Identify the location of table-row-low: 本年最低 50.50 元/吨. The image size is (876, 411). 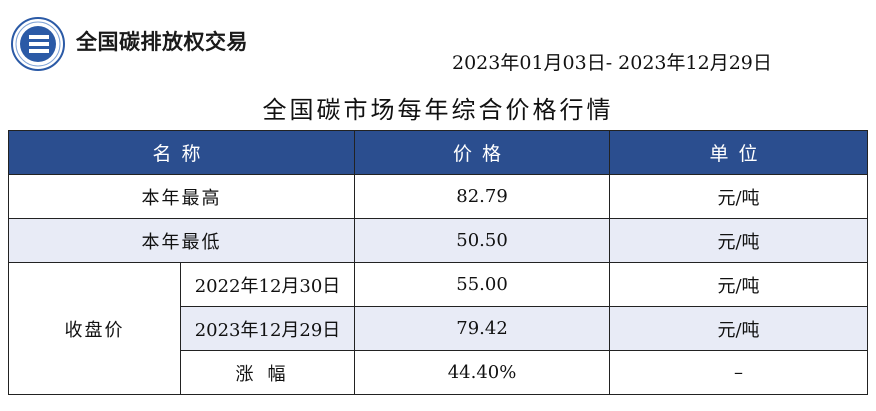
(438, 240).